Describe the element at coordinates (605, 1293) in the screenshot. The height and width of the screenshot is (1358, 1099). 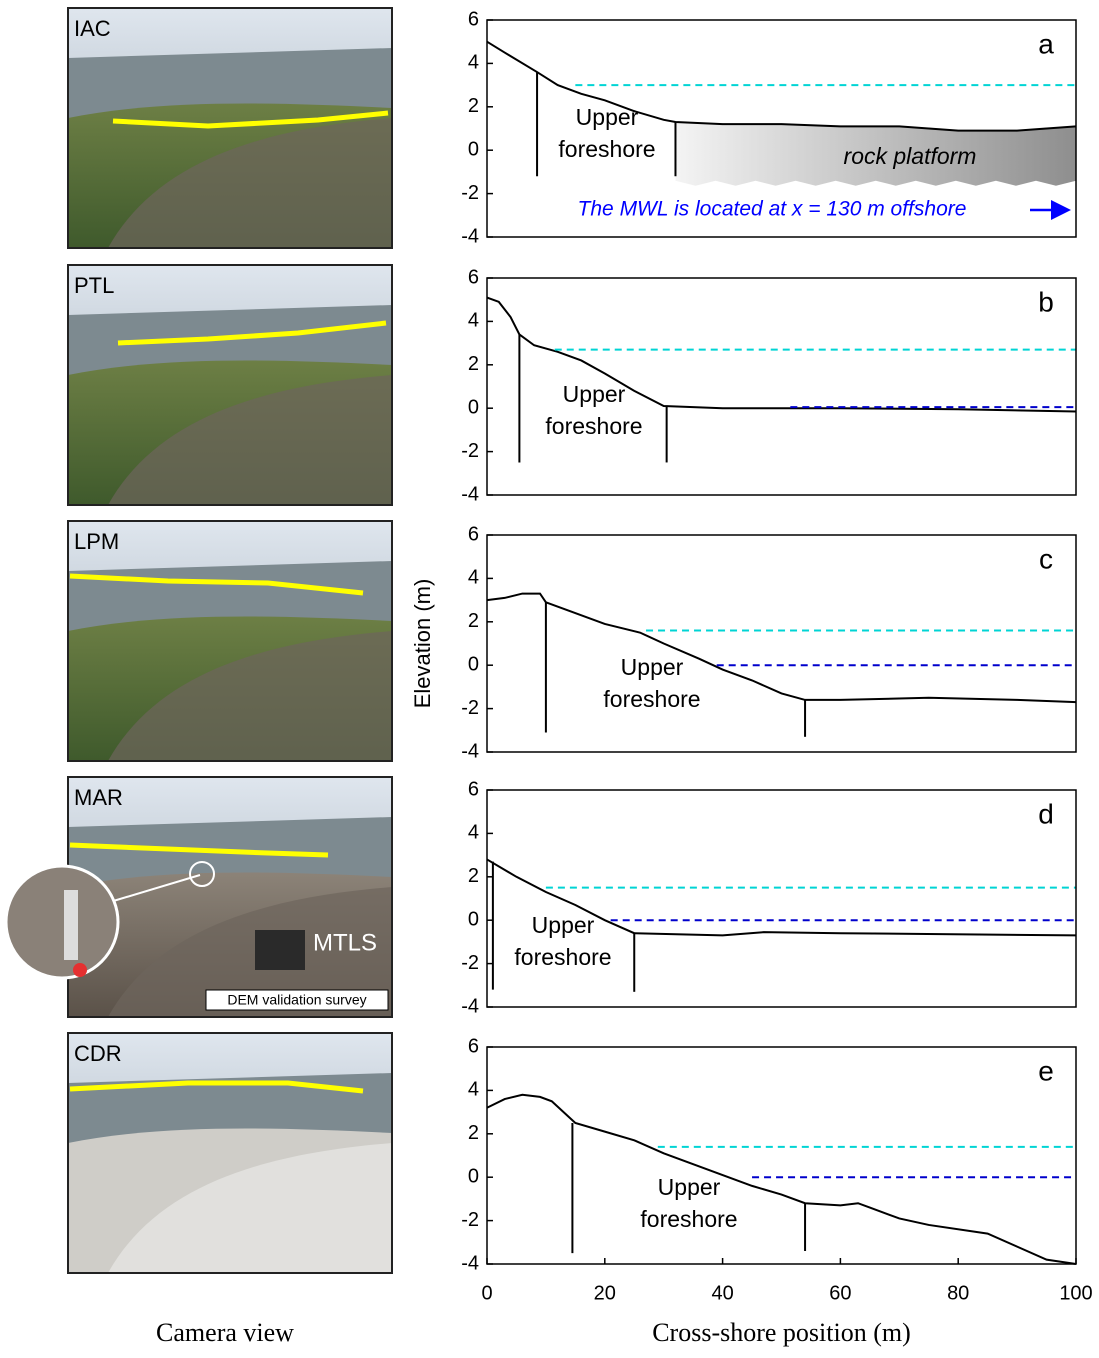
I see `x-tick-label: 20` at that location.